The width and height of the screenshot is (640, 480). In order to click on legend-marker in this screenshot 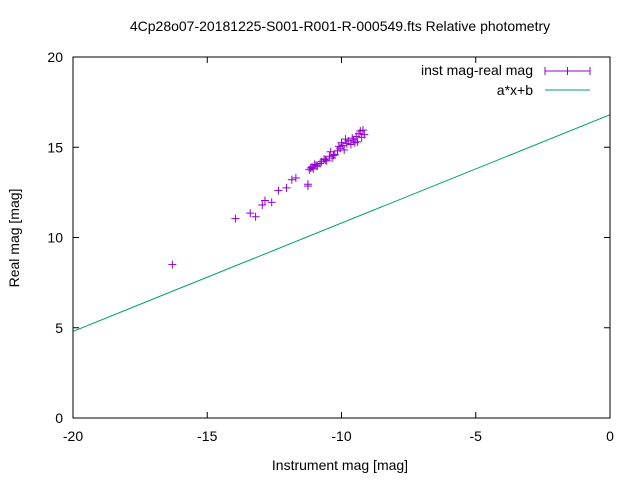, I will do `click(567, 71)`.